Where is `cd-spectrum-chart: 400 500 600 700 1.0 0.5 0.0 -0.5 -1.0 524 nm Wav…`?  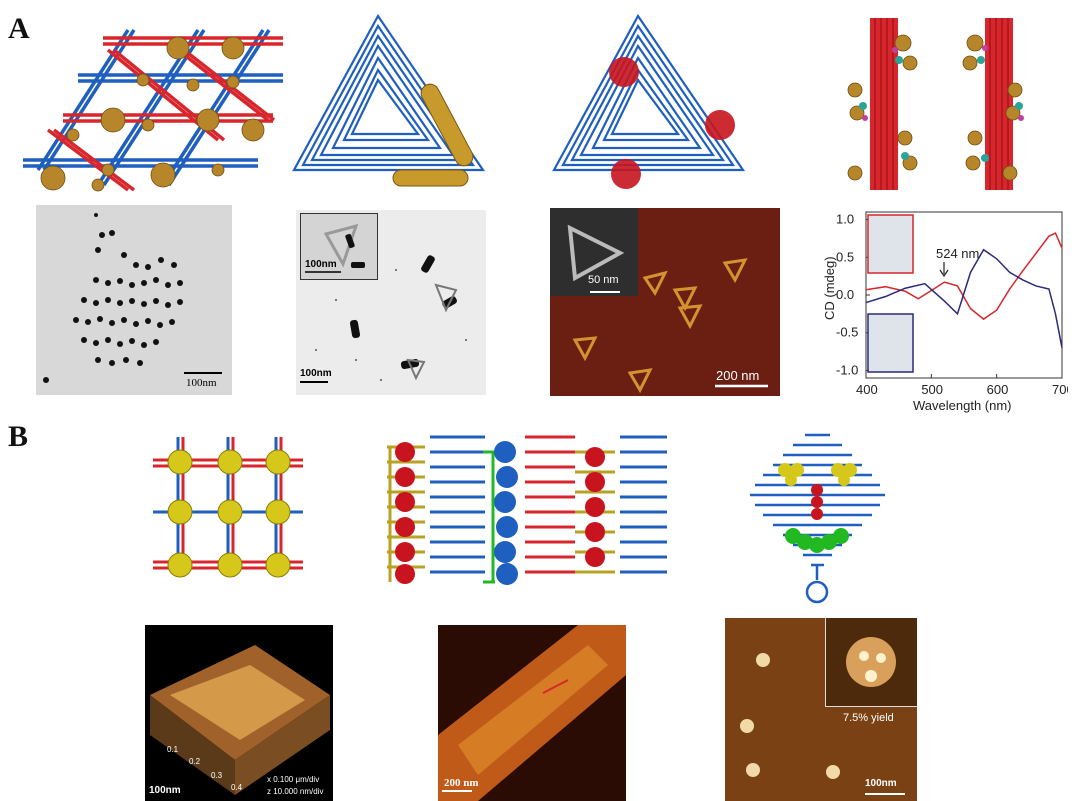
cd-spectrum-chart: 400 500 600 700 1.0 0.5 0.0 -0.5 -1.0 524 nm Wav… is located at coordinates (945, 312).